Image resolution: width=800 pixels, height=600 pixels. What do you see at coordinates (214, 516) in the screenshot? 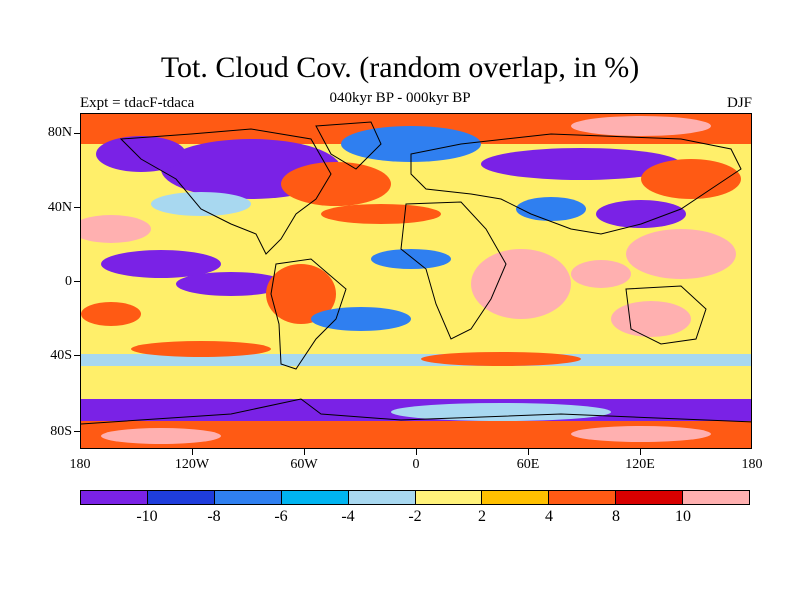
I see `colorbar-label: -8` at bounding box center [214, 516].